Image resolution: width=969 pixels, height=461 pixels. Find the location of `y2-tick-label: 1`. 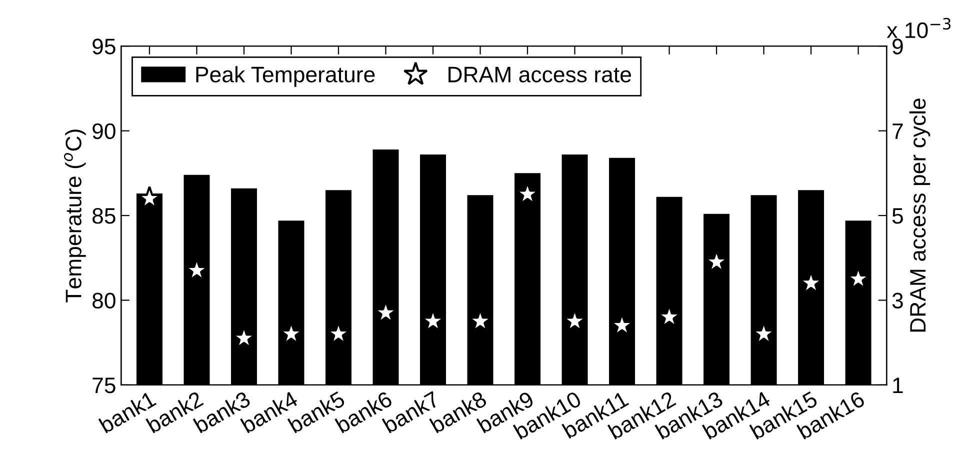

y2-tick-label: 1 is located at coordinates (898, 385).